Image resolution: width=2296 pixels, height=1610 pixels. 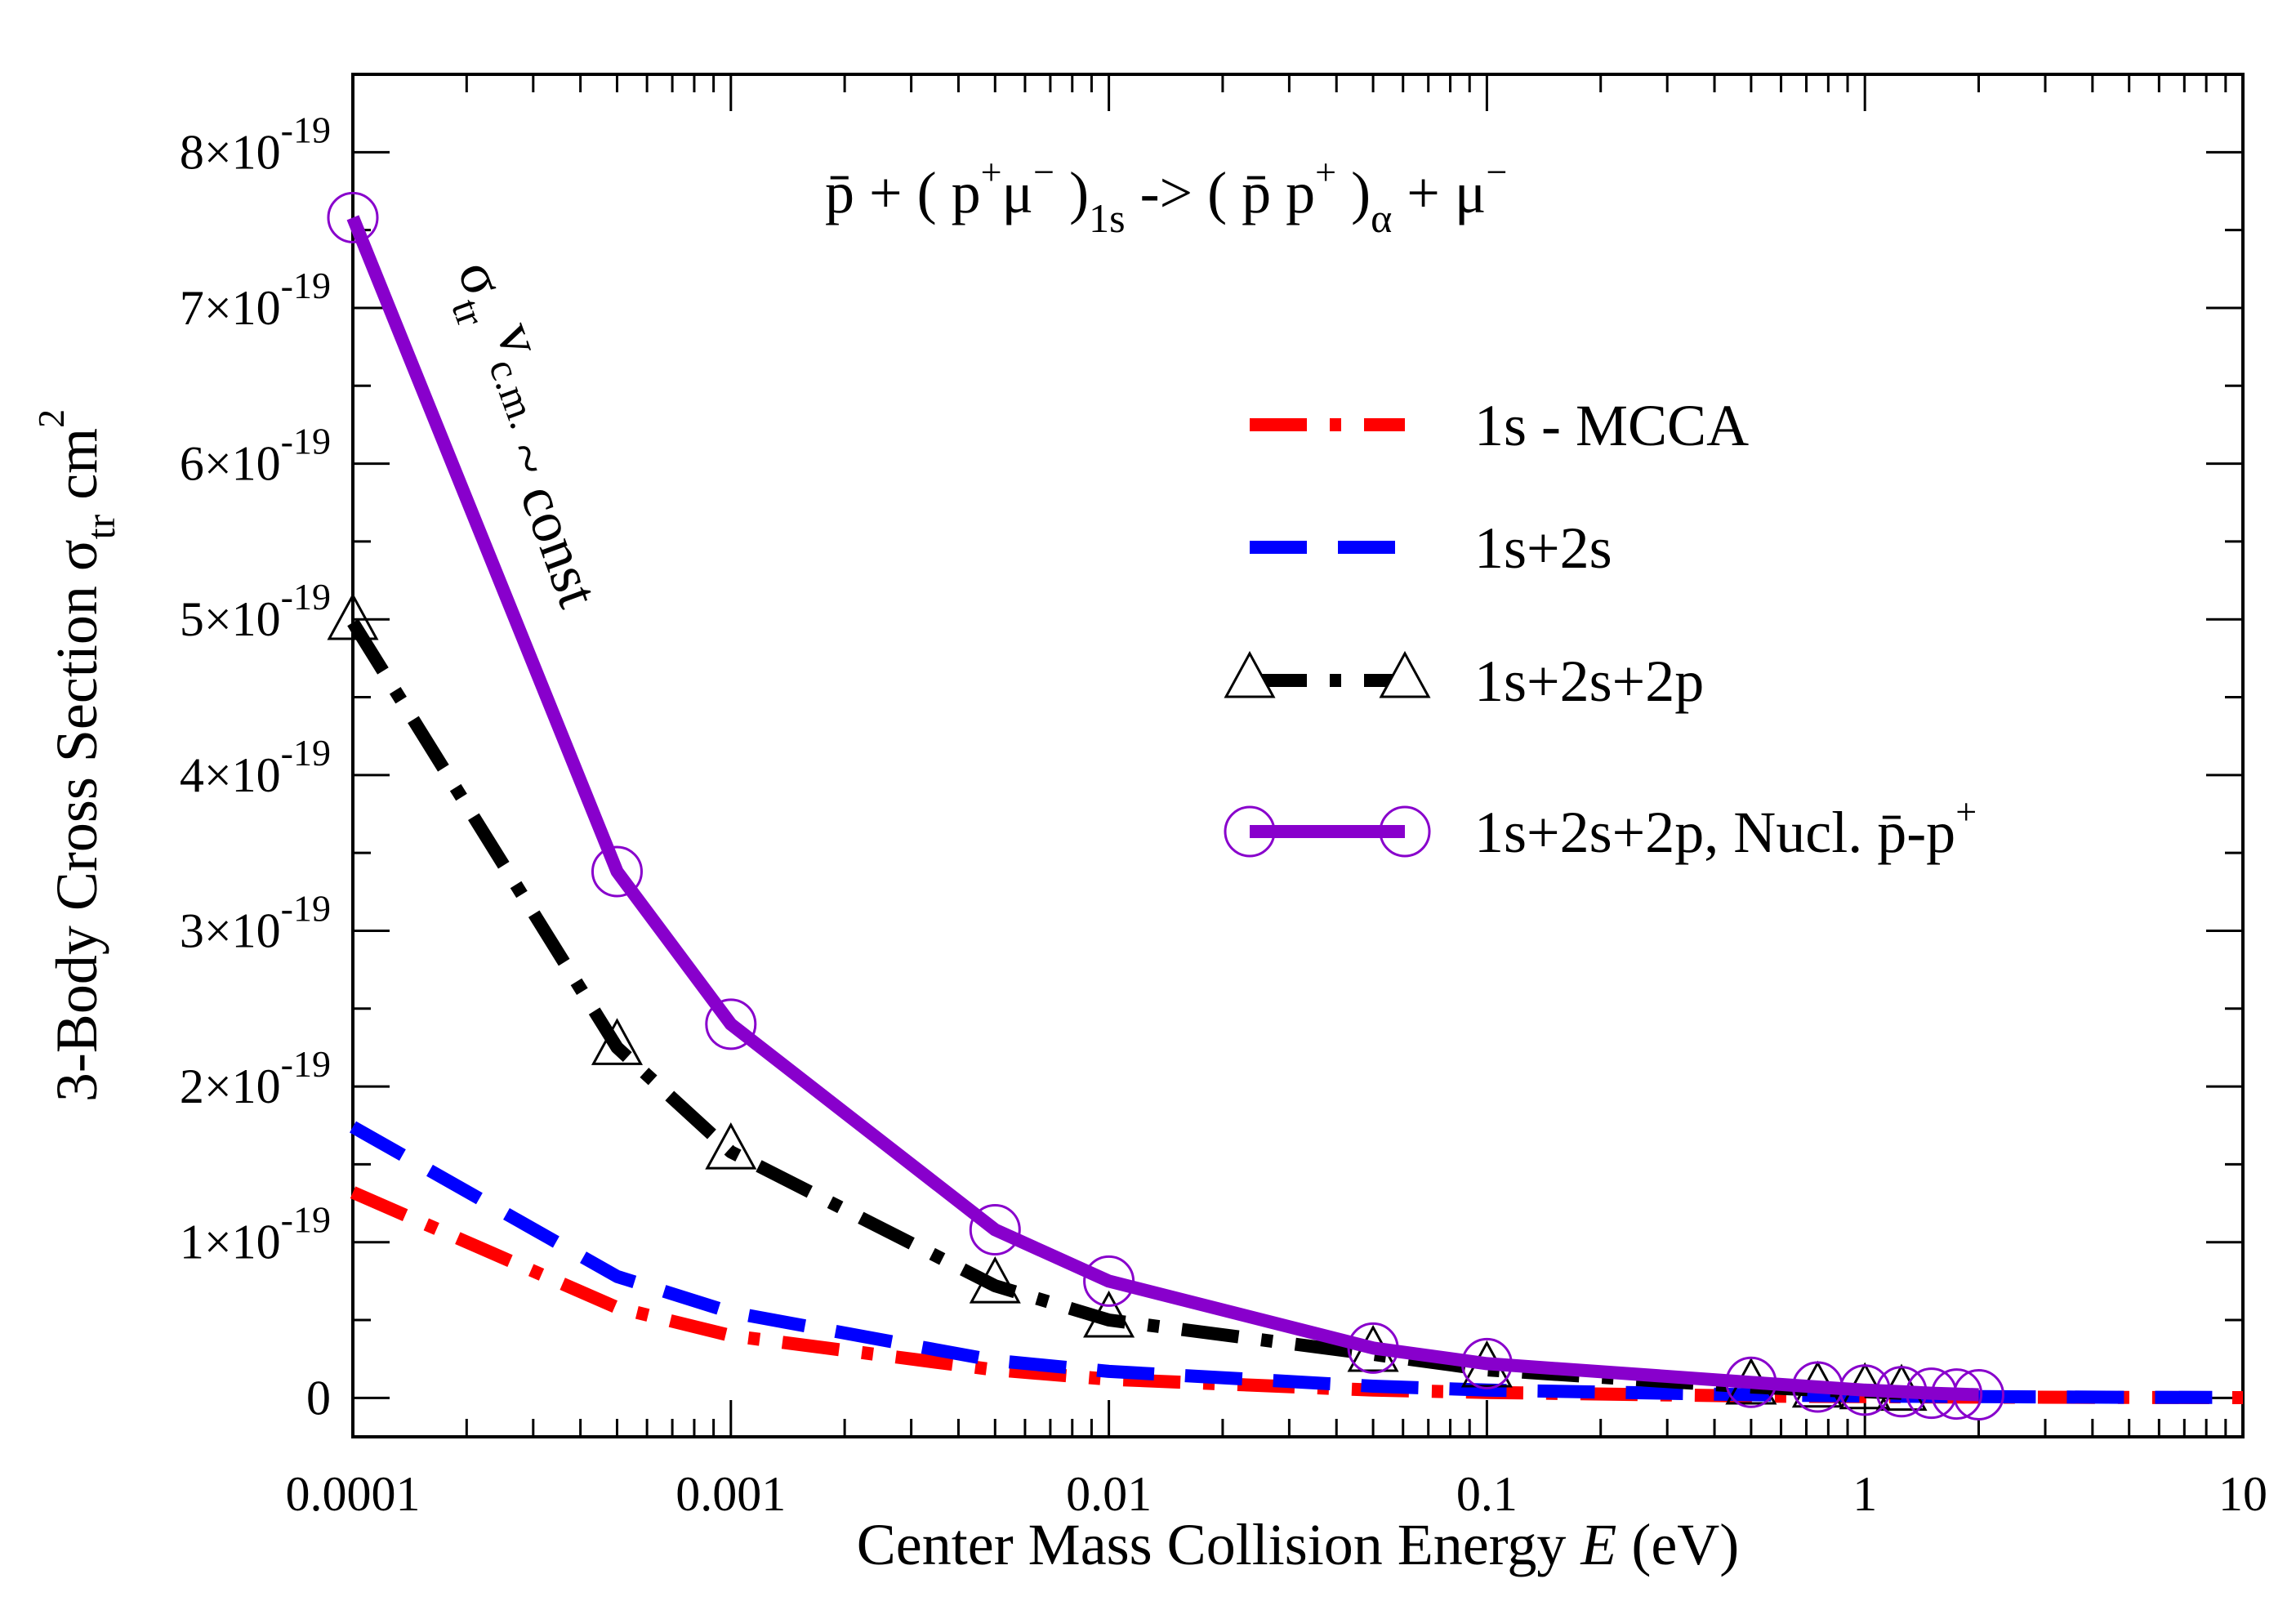 What do you see at coordinates (255, 144) in the screenshot?
I see `y-tick-label: 8×10⁻¹⁹` at bounding box center [255, 144].